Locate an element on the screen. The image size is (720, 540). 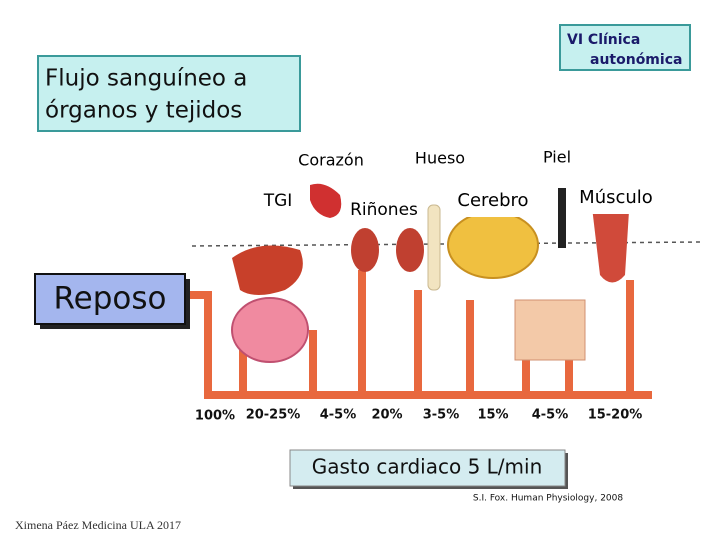
percentage: 20-25% is located at coordinates (273, 415).